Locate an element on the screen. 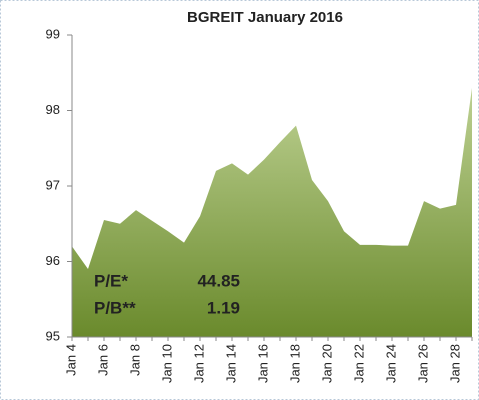 This screenshot has width=479, height=400. x-tick-label: Jan 4 is located at coordinates (70, 360).